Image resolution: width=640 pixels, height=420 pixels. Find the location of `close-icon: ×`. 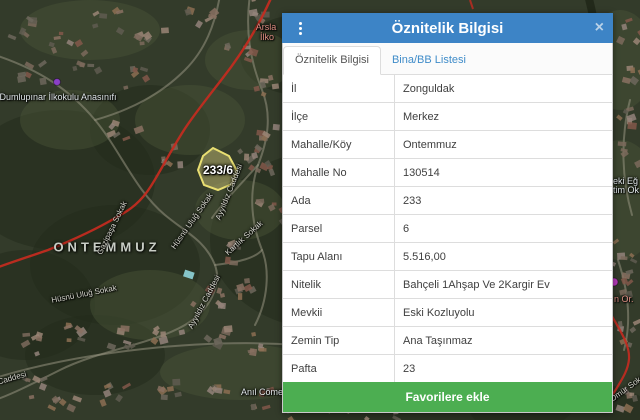

close-icon: × is located at coordinates (599, 27).